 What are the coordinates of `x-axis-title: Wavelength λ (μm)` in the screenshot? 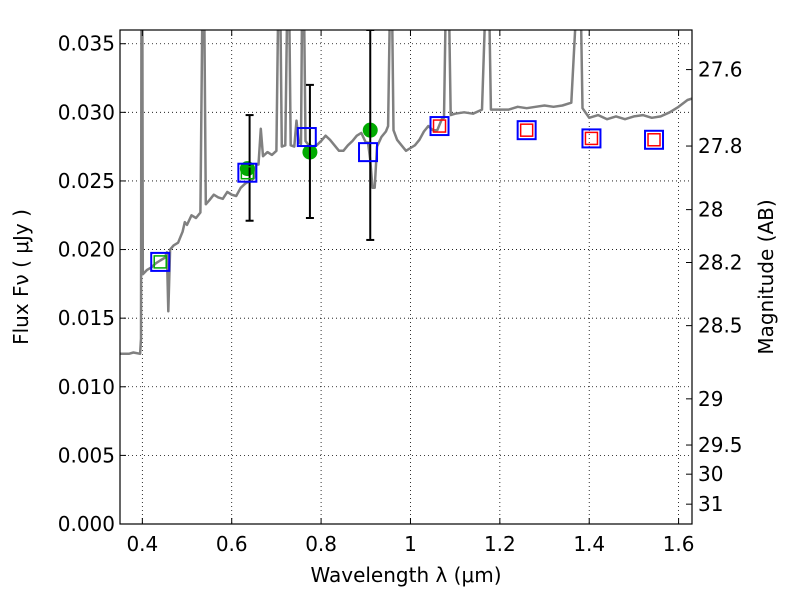 It's located at (405, 575).